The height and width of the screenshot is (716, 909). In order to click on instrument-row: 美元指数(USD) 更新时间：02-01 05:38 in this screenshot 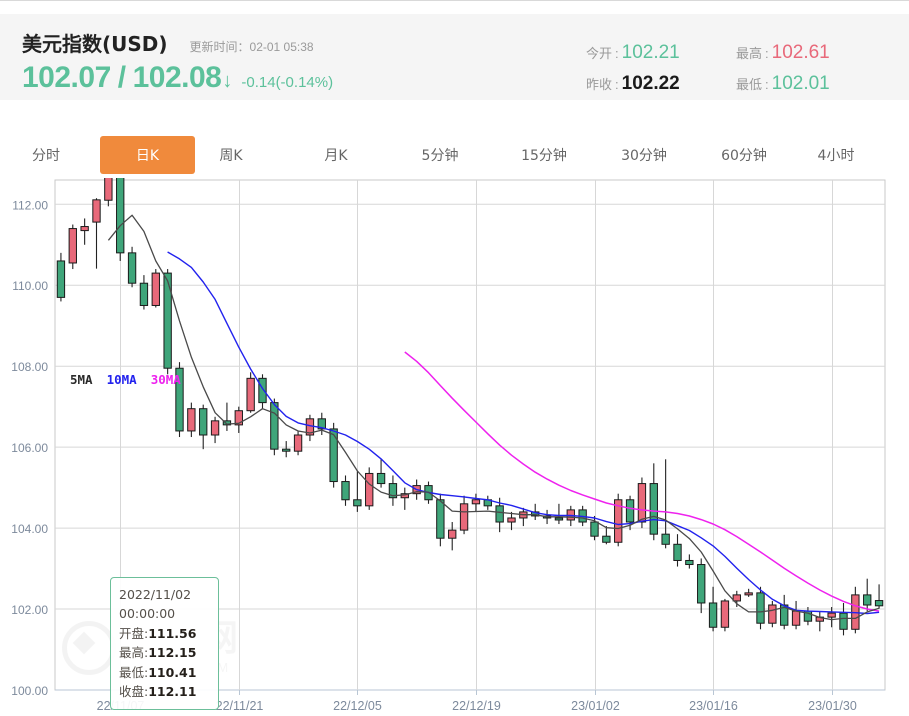, I will do `click(177, 42)`.